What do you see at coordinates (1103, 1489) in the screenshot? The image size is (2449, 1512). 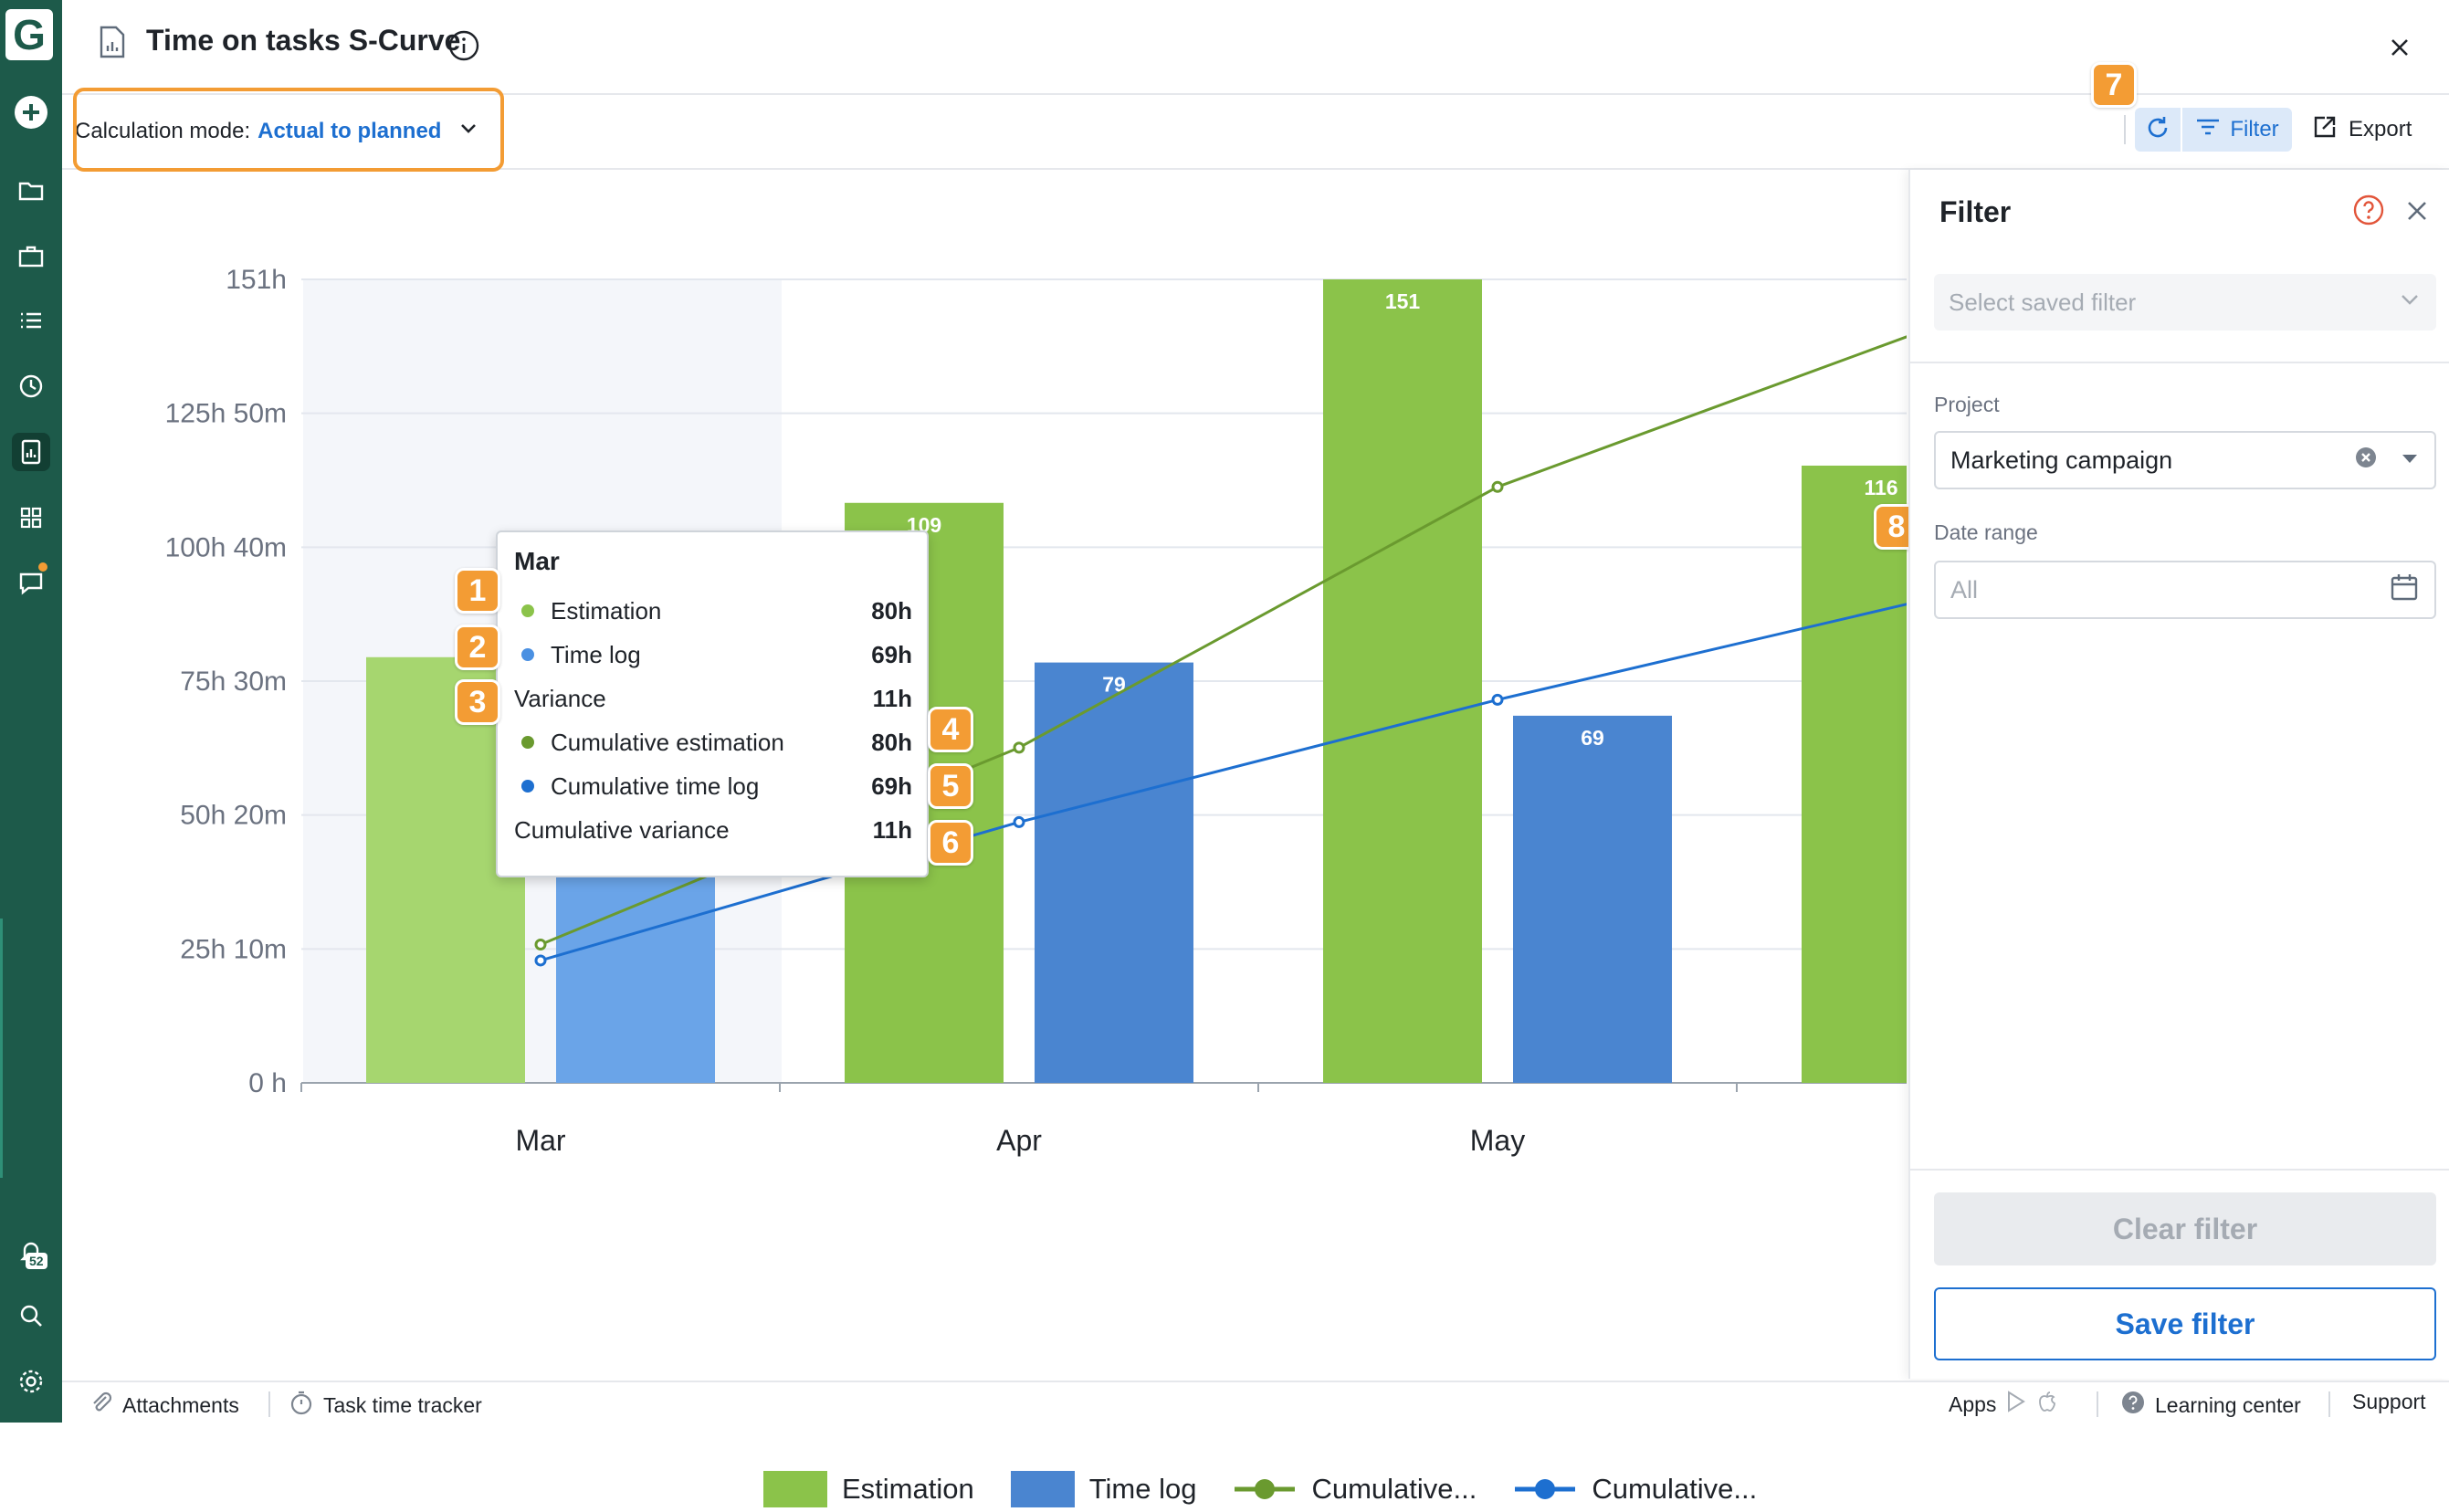 I see `legend-item-time-log: Time log` at bounding box center [1103, 1489].